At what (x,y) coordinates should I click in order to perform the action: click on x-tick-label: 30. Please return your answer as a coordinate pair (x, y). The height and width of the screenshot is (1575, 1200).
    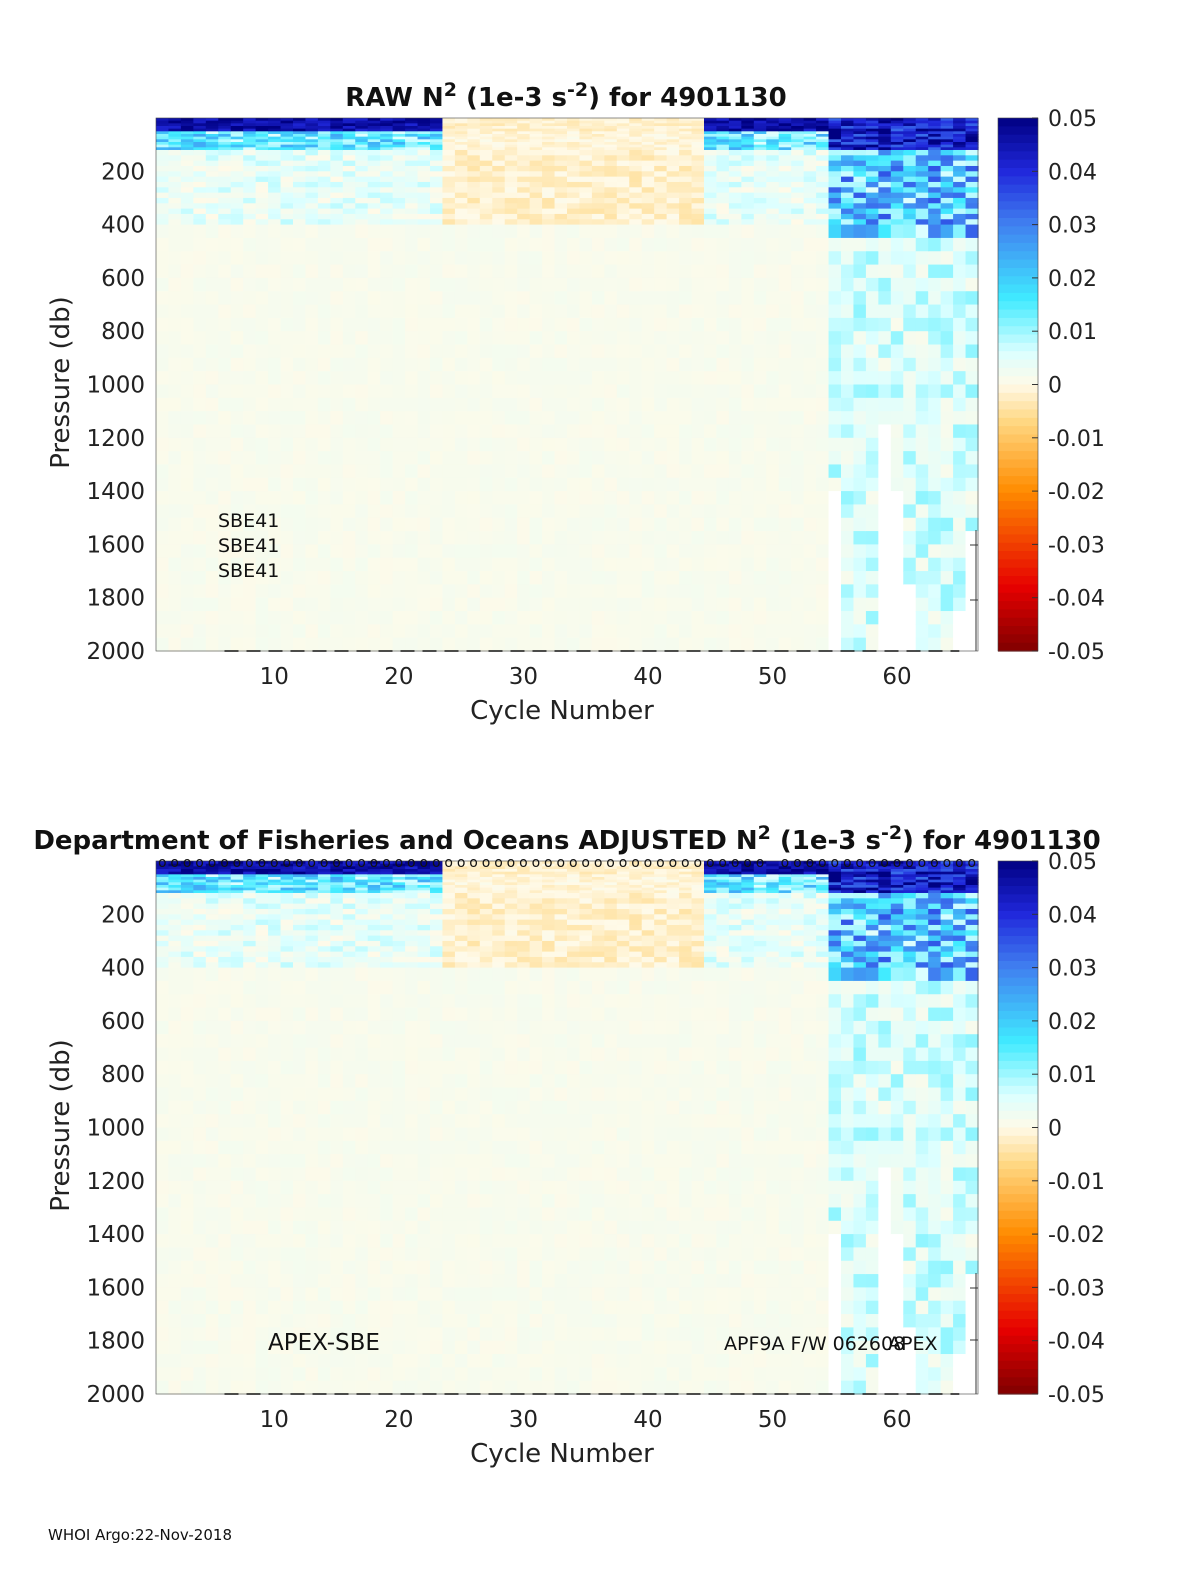
    Looking at the image, I should click on (523, 677).